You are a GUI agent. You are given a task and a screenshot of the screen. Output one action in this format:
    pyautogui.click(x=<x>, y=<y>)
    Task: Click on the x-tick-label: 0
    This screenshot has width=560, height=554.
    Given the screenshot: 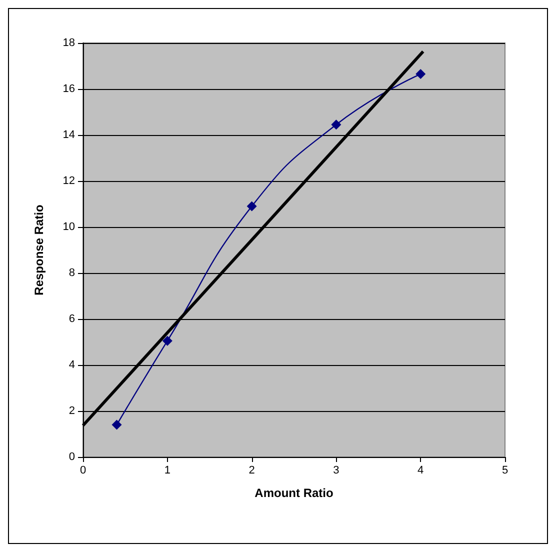 What is the action you would take?
    pyautogui.click(x=83, y=470)
    